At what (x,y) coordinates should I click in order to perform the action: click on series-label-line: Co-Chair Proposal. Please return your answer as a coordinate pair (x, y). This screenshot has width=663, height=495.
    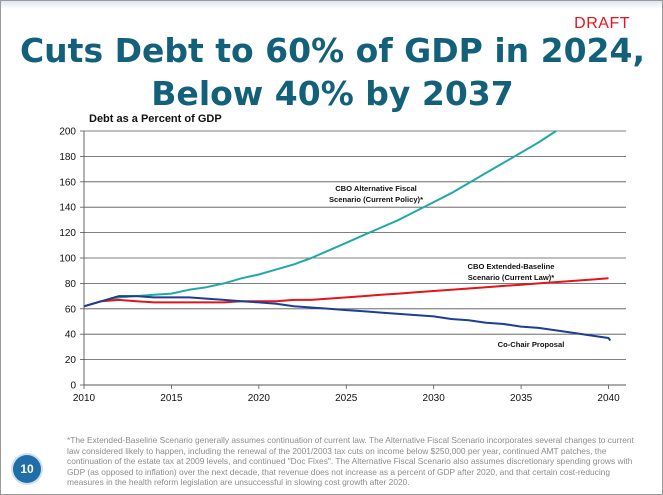
    Looking at the image, I should click on (531, 344).